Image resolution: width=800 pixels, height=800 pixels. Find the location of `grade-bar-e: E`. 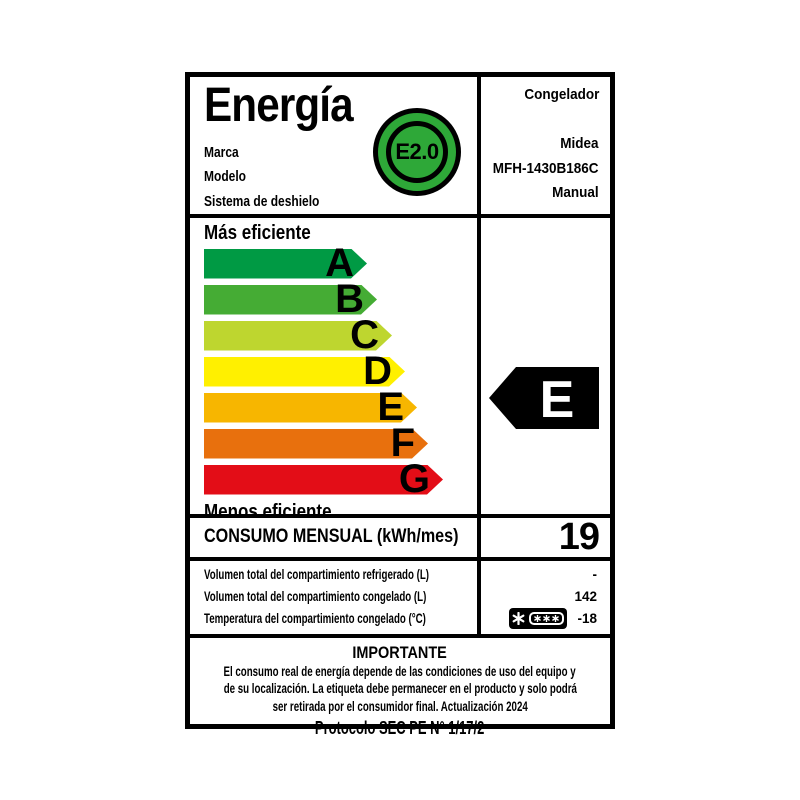

grade-bar-e: E is located at coordinates (340, 407).